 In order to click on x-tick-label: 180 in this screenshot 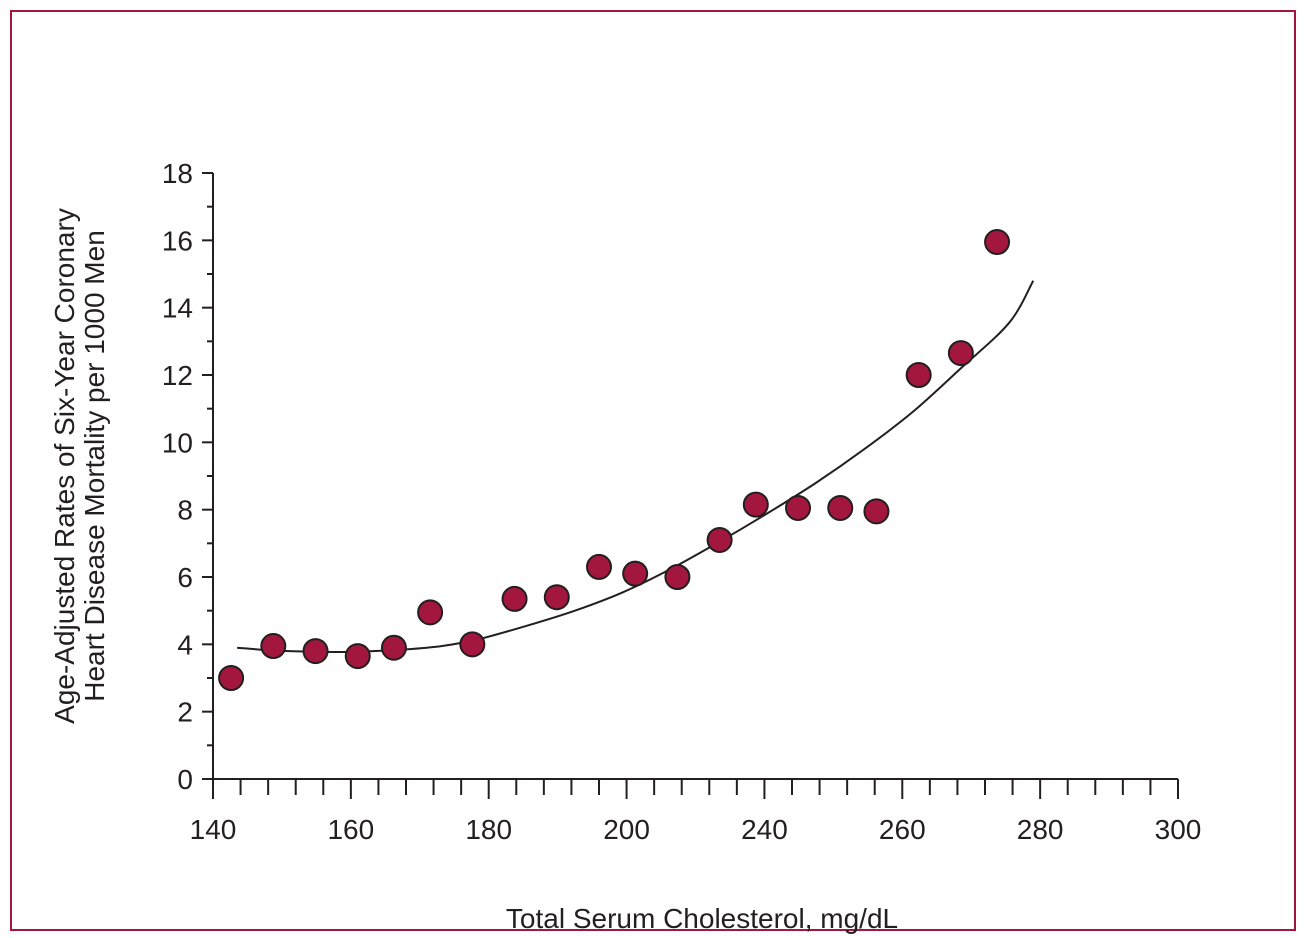, I will do `click(488, 829)`.